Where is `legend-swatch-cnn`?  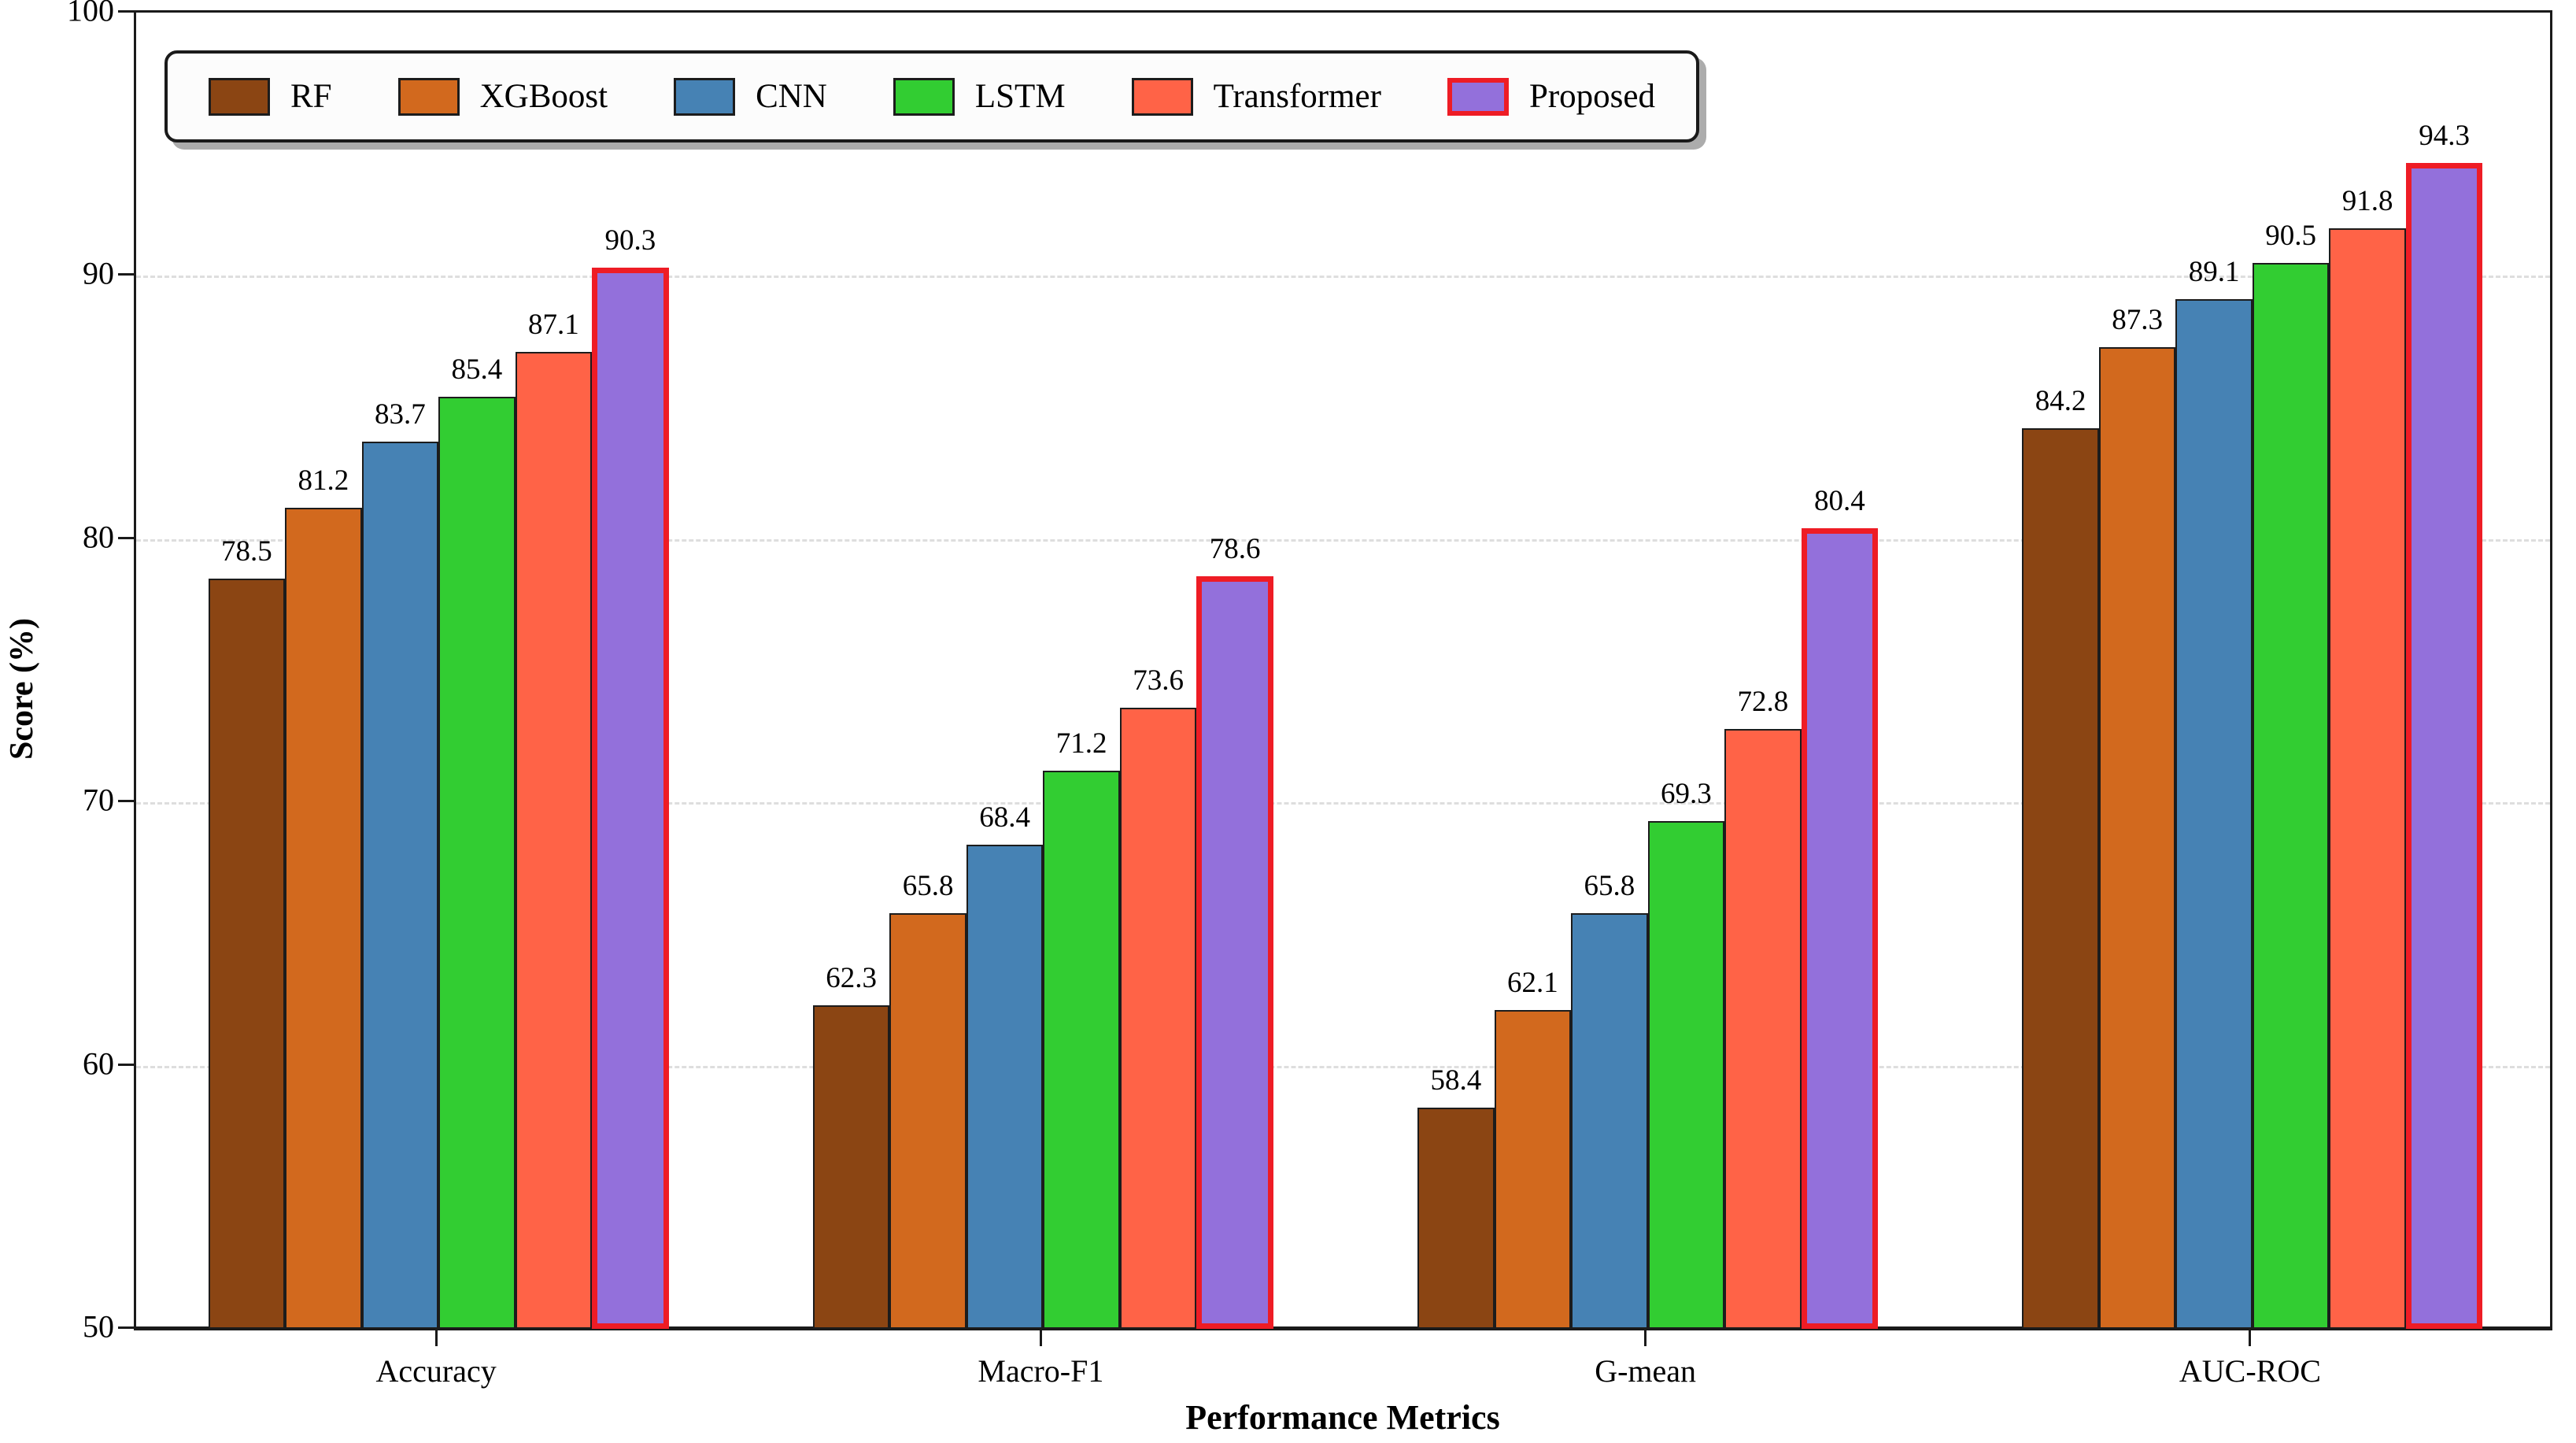 legend-swatch-cnn is located at coordinates (705, 96).